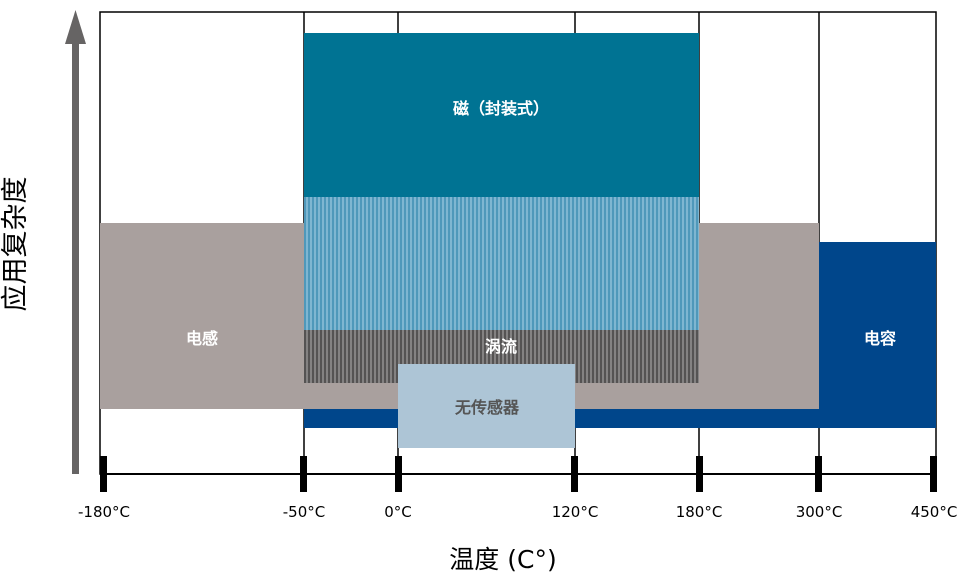 This screenshot has height=582, width=963. I want to click on y-axis-arrow-head, so click(75, 27).